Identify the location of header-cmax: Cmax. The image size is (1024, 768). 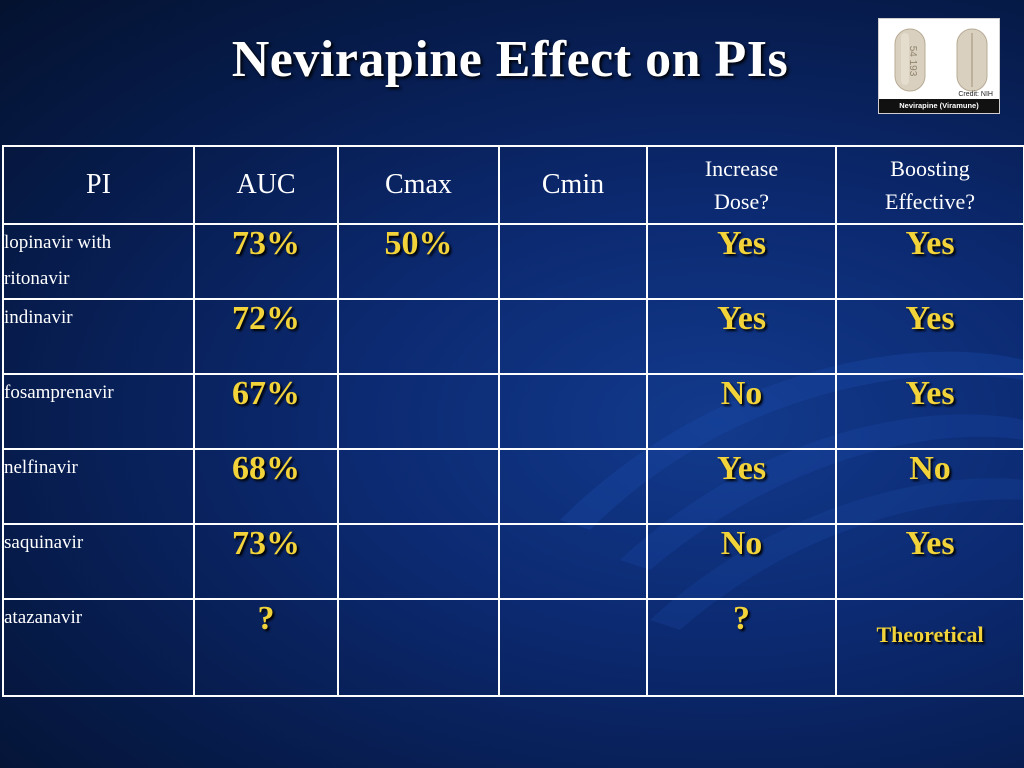
(418, 185).